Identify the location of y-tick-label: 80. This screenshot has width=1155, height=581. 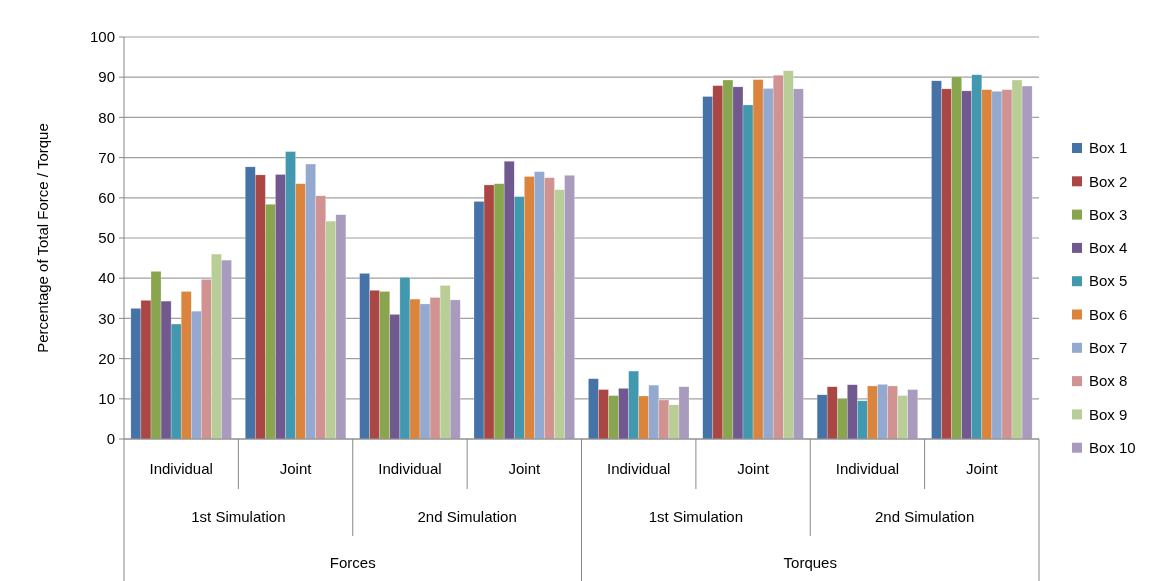
(106, 117).